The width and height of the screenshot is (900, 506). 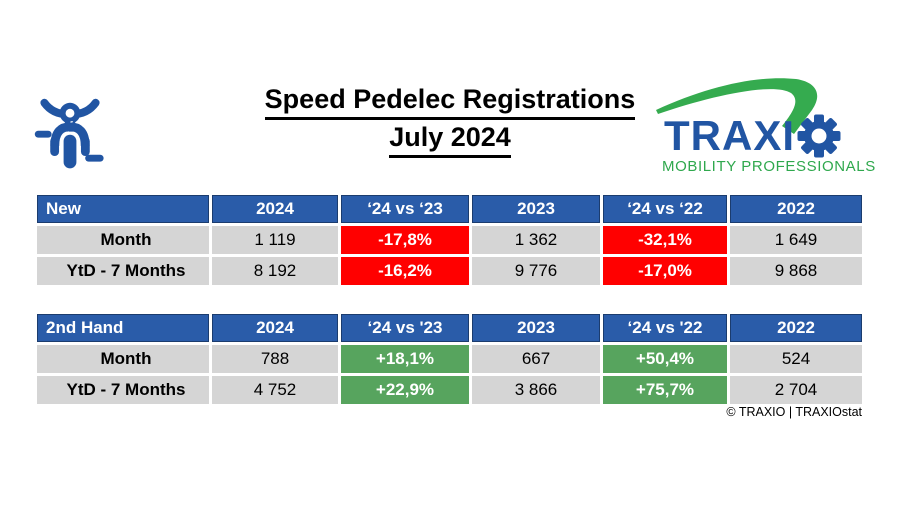 I want to click on column-header-24v23: ‘24 vs '23, so click(x=405, y=328).